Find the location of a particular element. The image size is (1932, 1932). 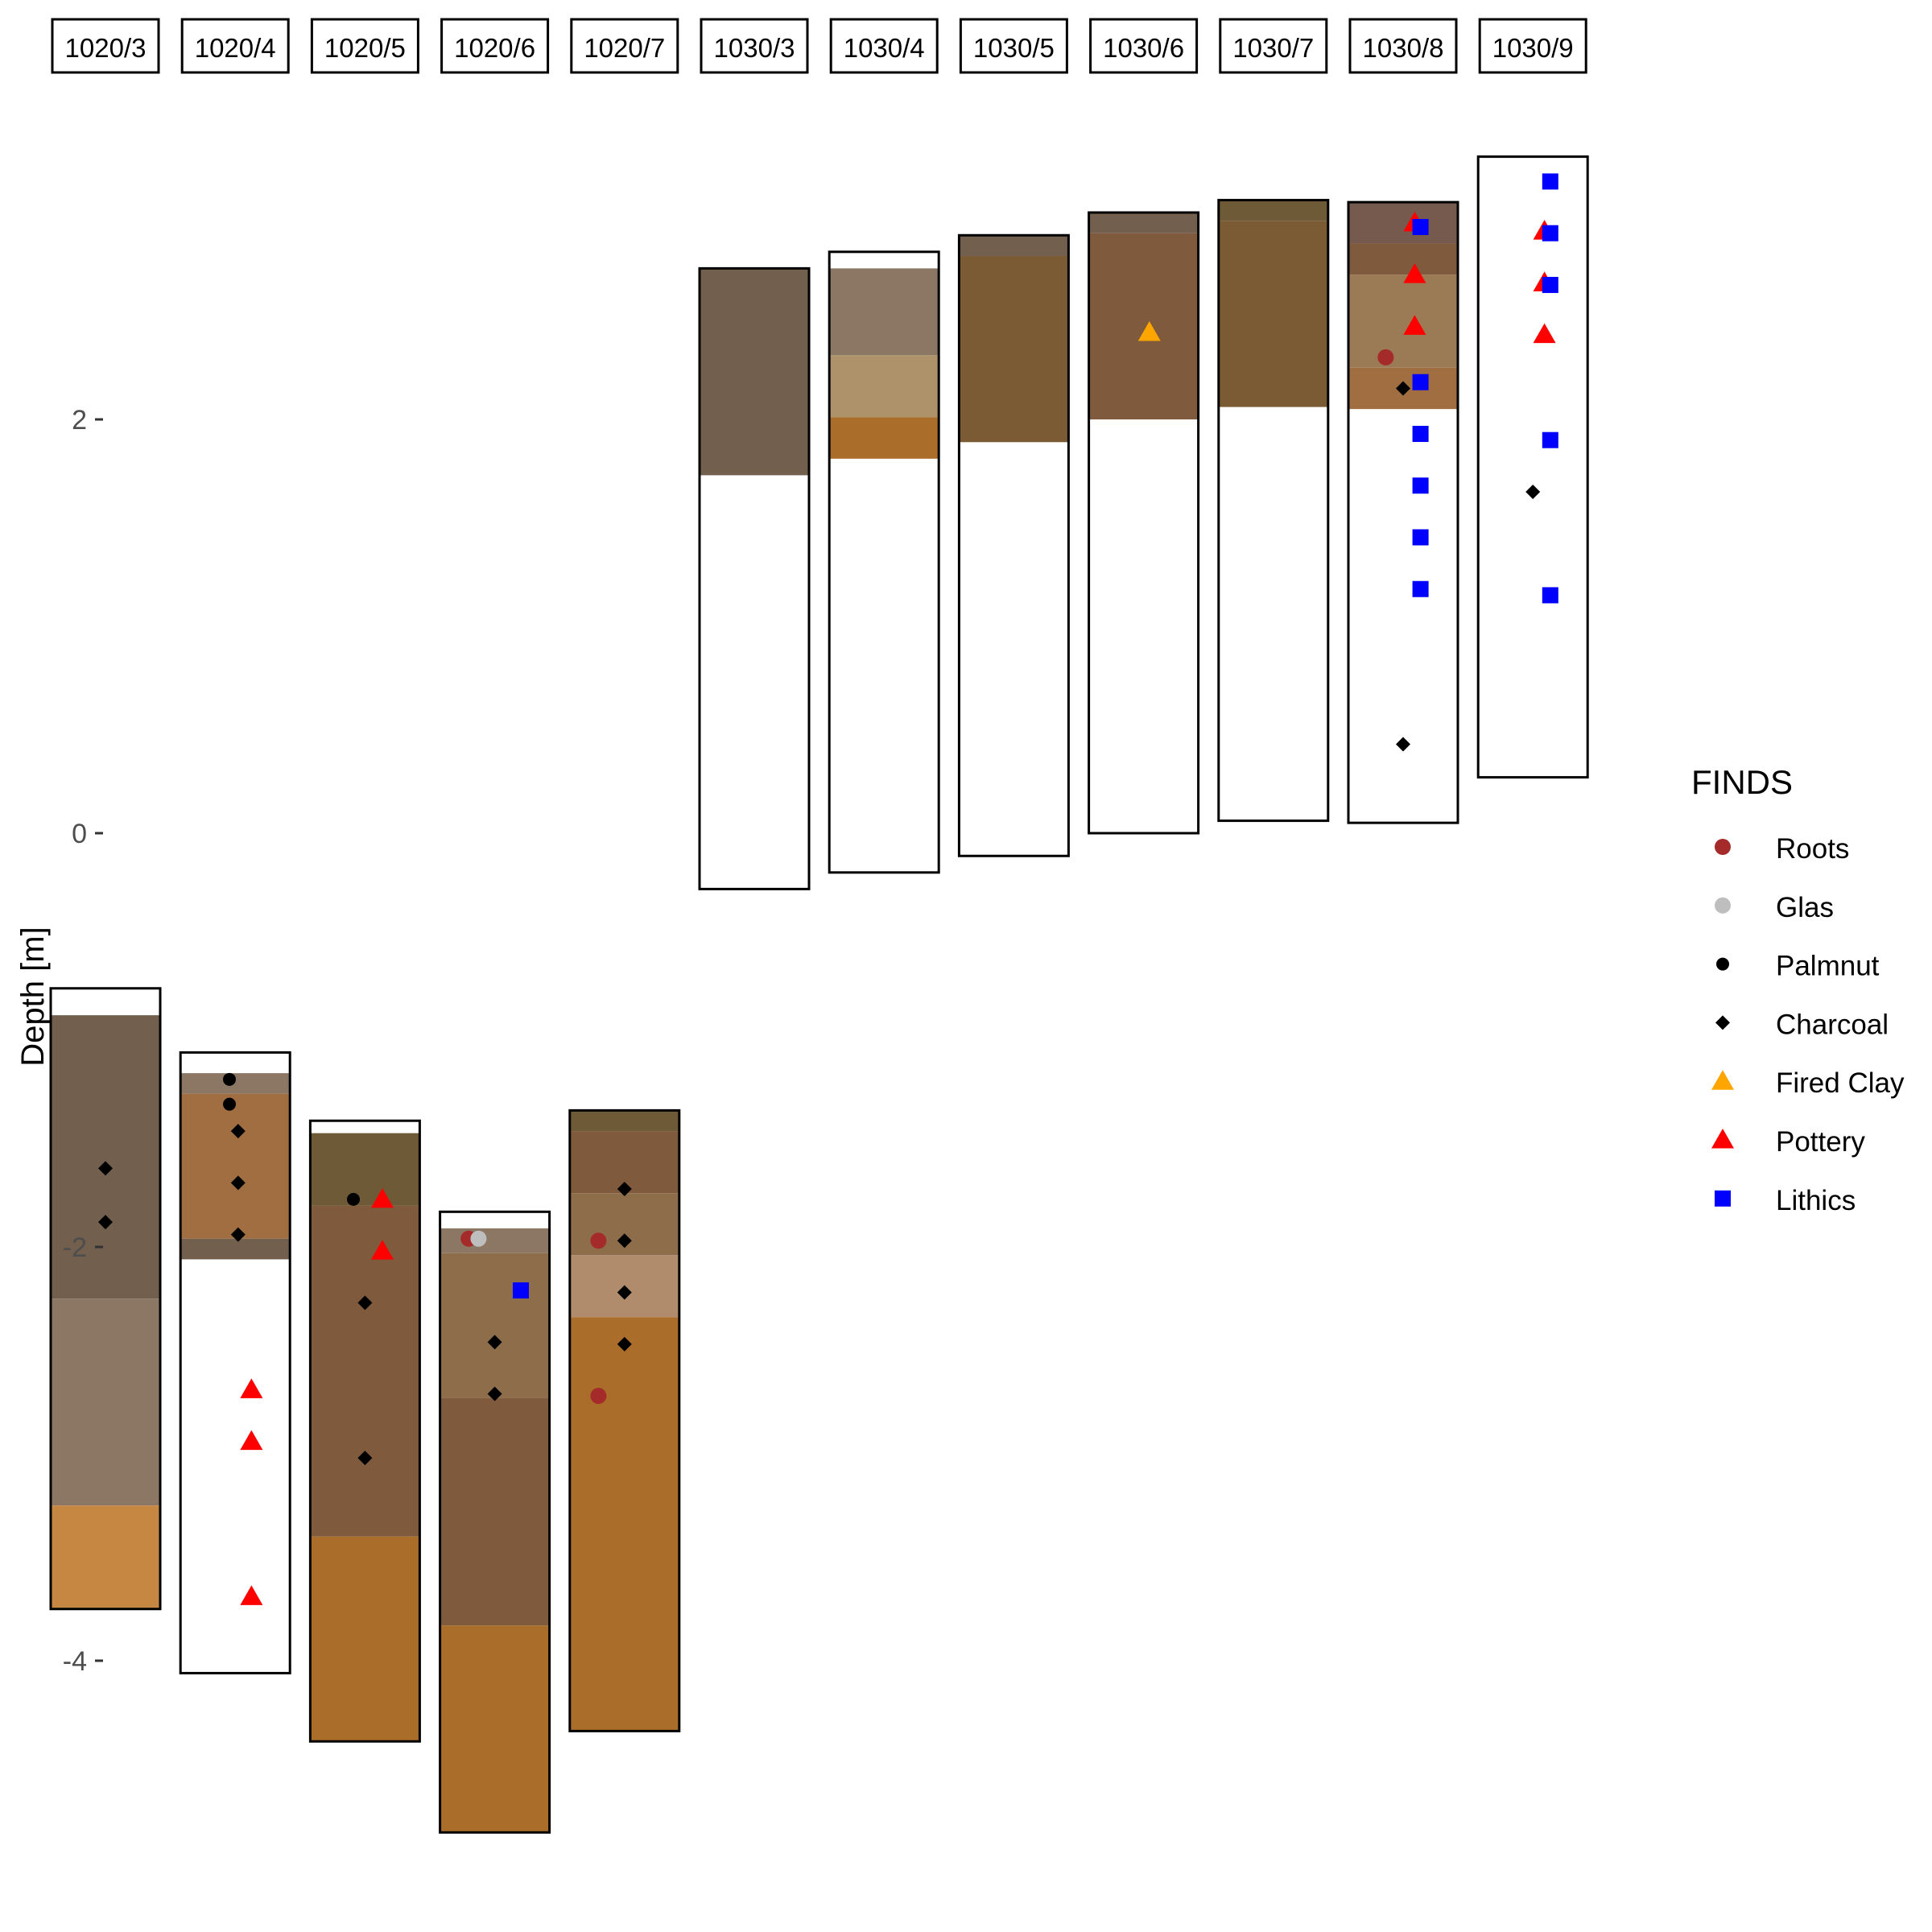

legend-title: FINDS is located at coordinates (1742, 782).